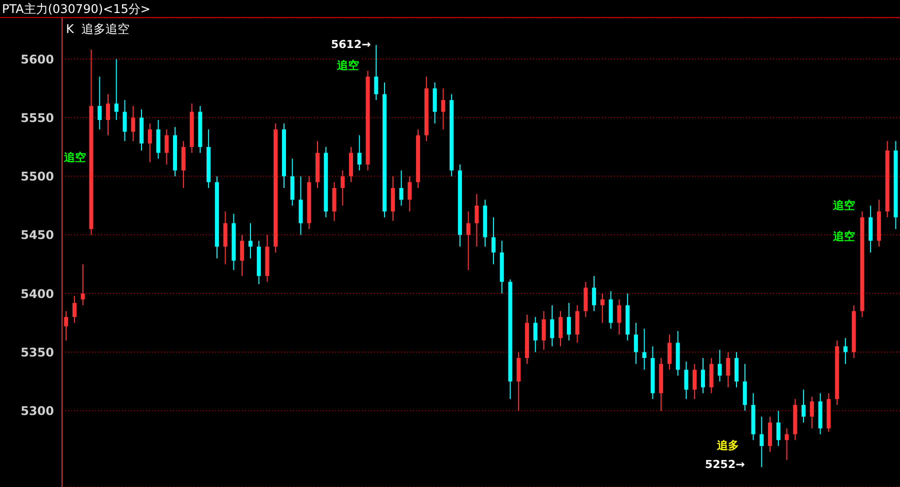 Image resolution: width=900 pixels, height=487 pixels. What do you see at coordinates (37, 177) in the screenshot?
I see `y-tick-label: 5500` at bounding box center [37, 177].